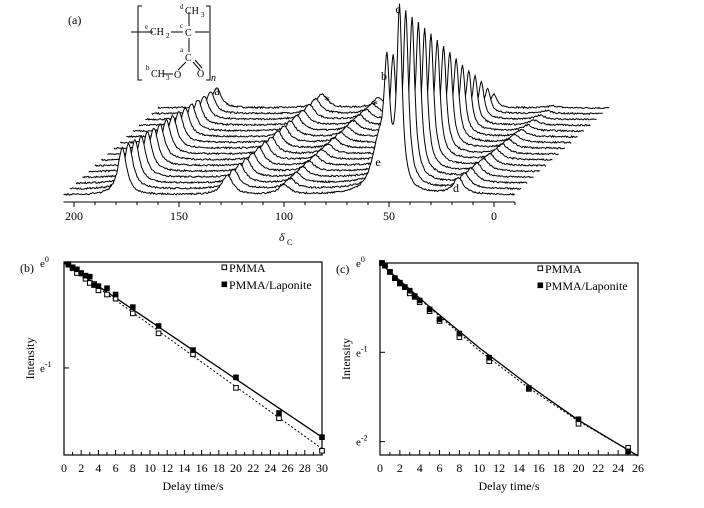 This screenshot has height=508, width=704. I want to click on y-tick-exponent: -2, so click(364, 438).